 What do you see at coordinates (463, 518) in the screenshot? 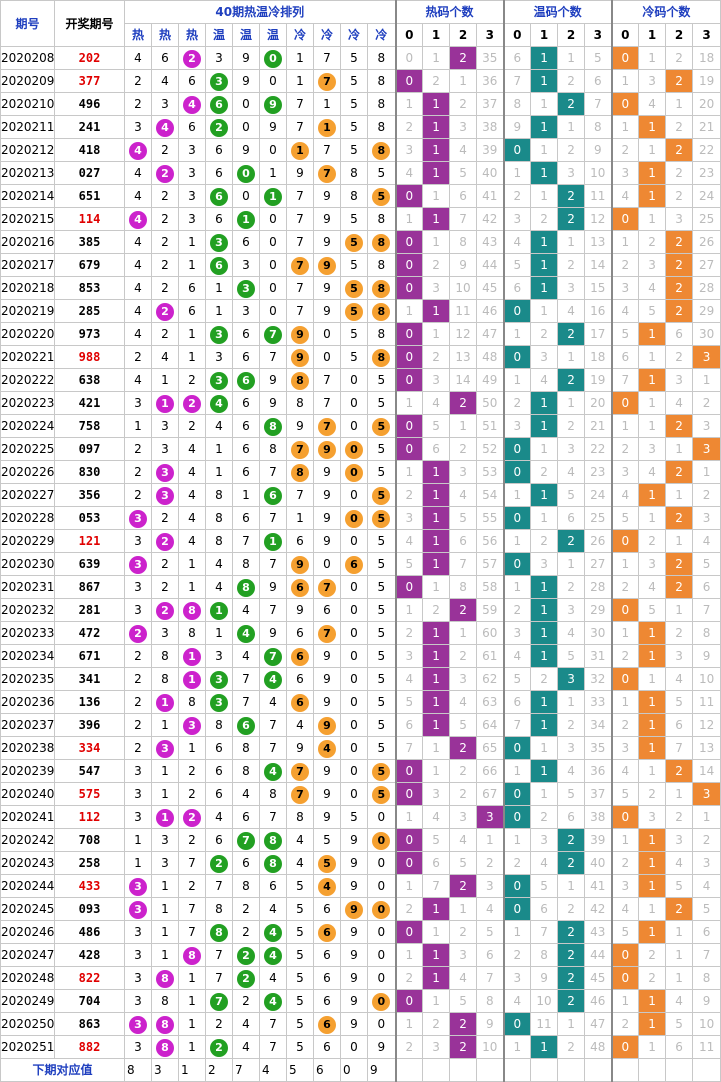
I see `hot-count-cell: 5` at bounding box center [463, 518].